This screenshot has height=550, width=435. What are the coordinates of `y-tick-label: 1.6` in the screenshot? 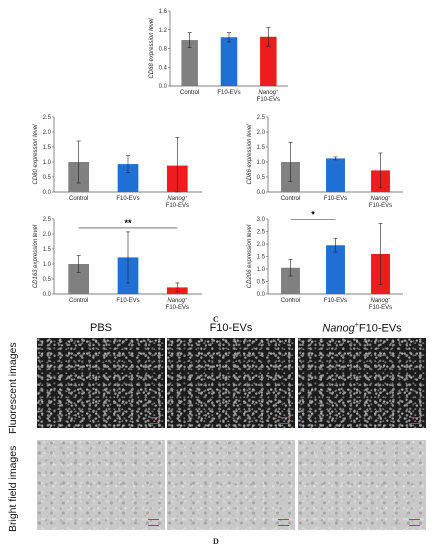 It's located at (163, 12).